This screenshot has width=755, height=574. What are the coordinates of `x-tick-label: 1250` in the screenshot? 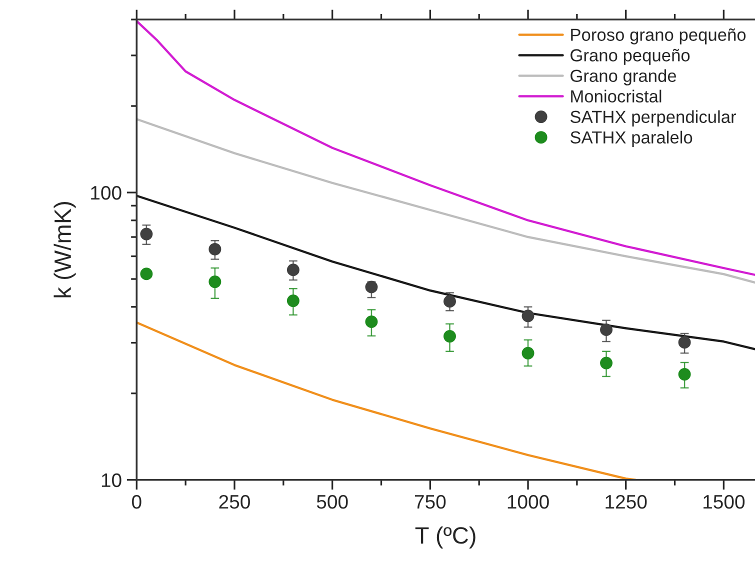 It's located at (626, 501).